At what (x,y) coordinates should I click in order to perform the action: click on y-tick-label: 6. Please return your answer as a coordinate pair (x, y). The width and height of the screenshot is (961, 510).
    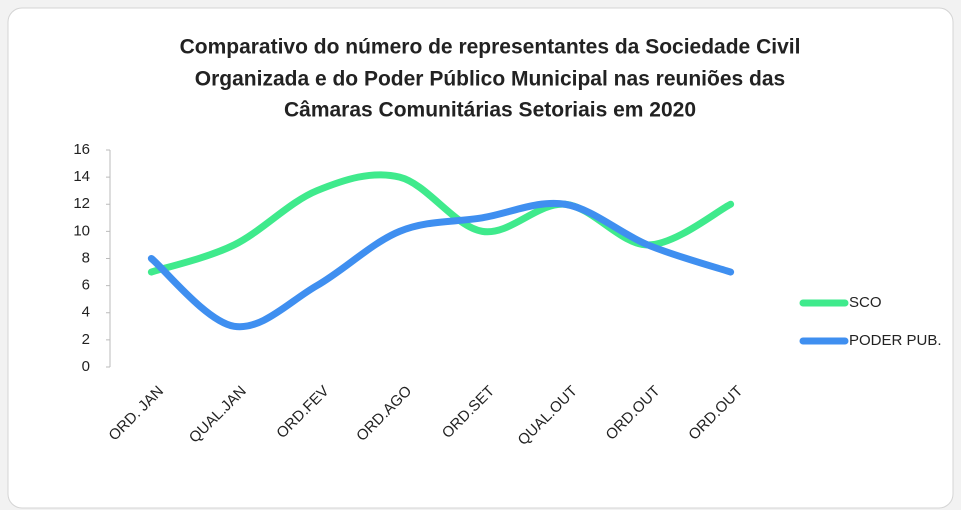
    Looking at the image, I should click on (86, 285).